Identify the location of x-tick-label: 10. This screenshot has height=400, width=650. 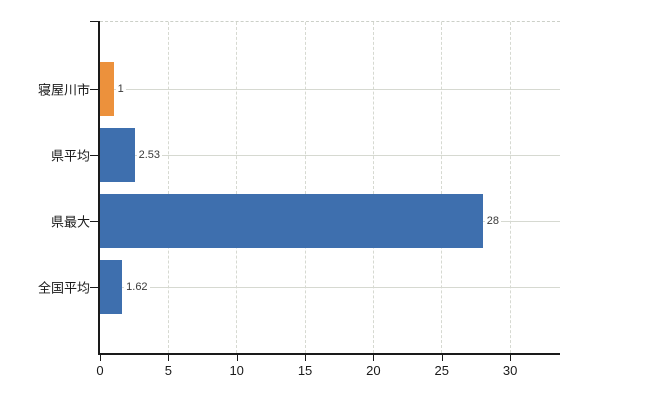
(236, 370).